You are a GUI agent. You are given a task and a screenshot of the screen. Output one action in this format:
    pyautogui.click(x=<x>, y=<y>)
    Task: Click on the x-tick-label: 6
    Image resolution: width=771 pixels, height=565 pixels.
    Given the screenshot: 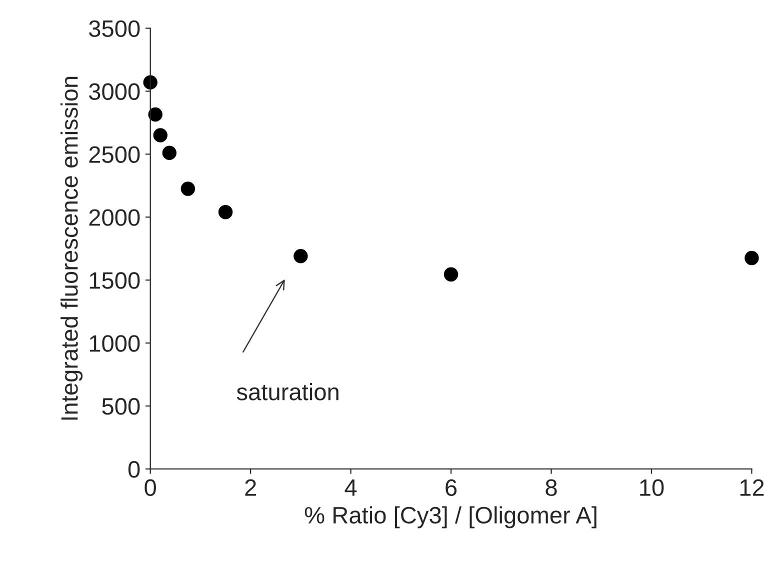 What is the action you would take?
    pyautogui.click(x=451, y=487)
    